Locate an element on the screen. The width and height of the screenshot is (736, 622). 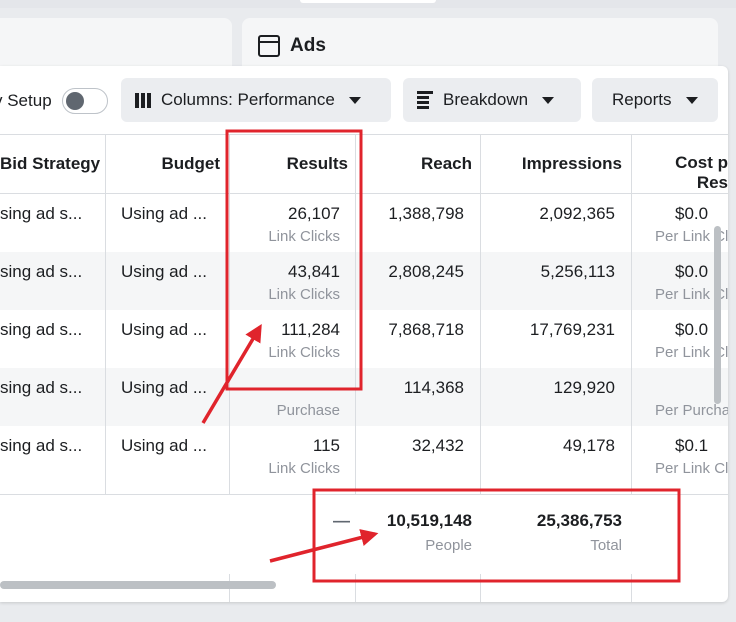
cell-impressions: 49,178 is located at coordinates (589, 445).